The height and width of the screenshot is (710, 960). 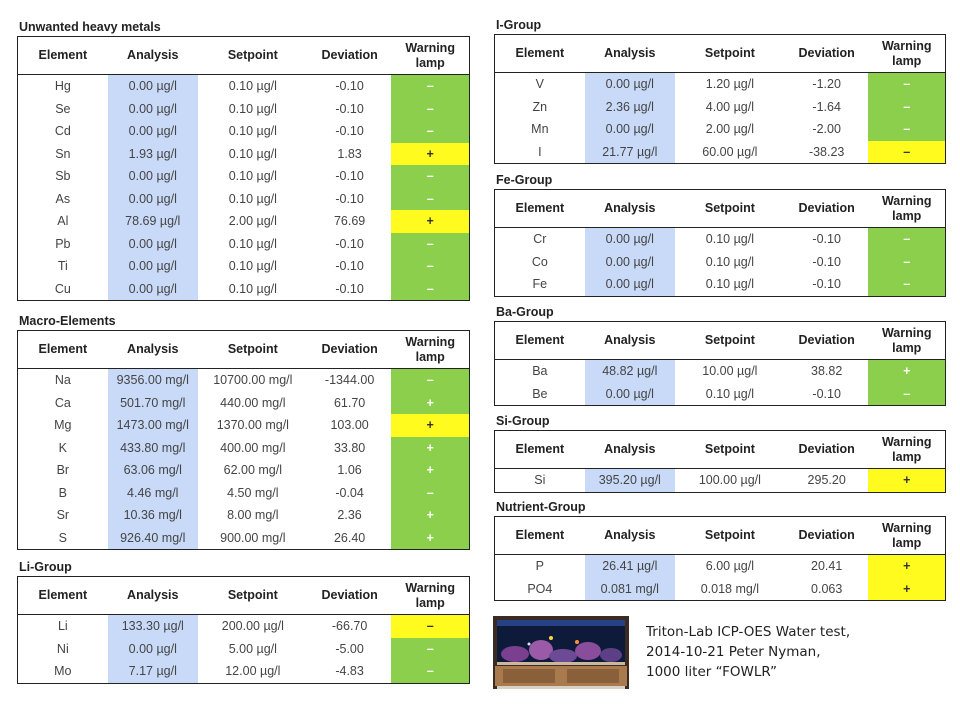 I want to click on element-cell: B, so click(x=62, y=492).